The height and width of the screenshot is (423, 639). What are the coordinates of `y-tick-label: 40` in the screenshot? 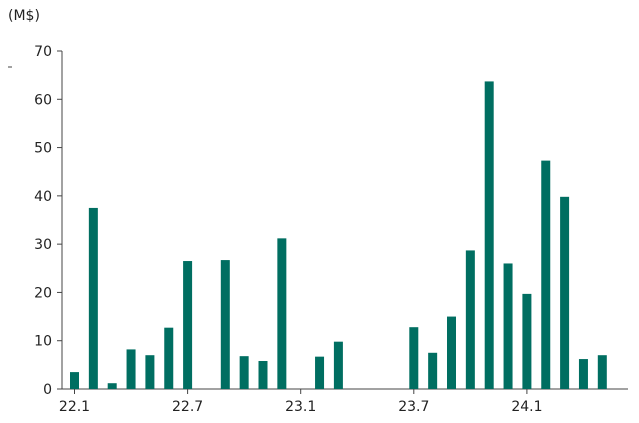 It's located at (43, 197).